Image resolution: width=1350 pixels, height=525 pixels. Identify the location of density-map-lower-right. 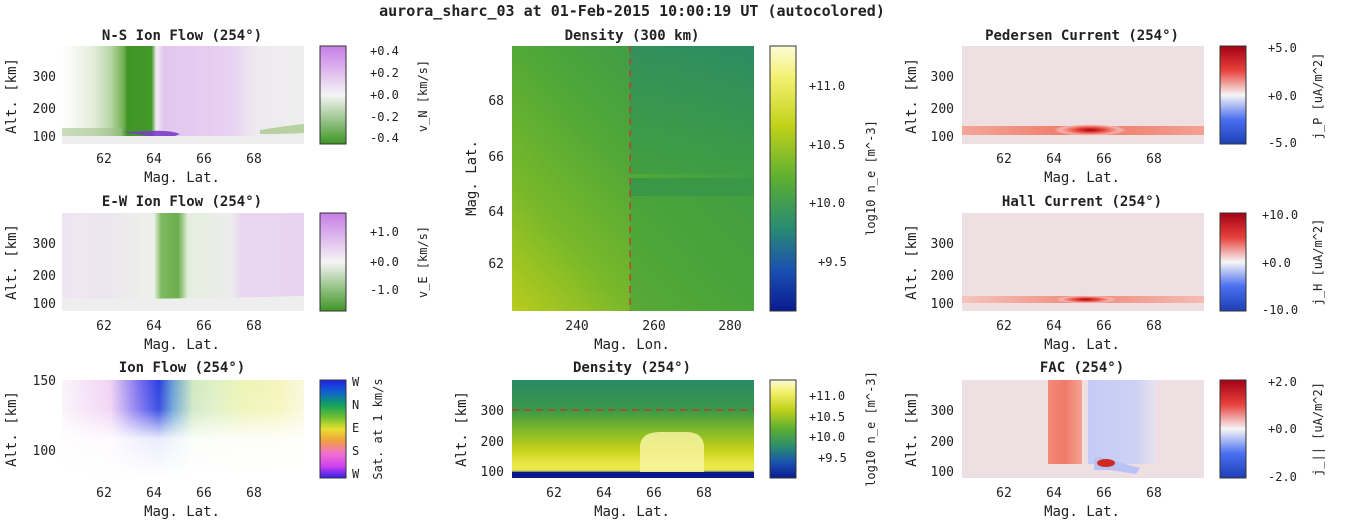
(692, 253).